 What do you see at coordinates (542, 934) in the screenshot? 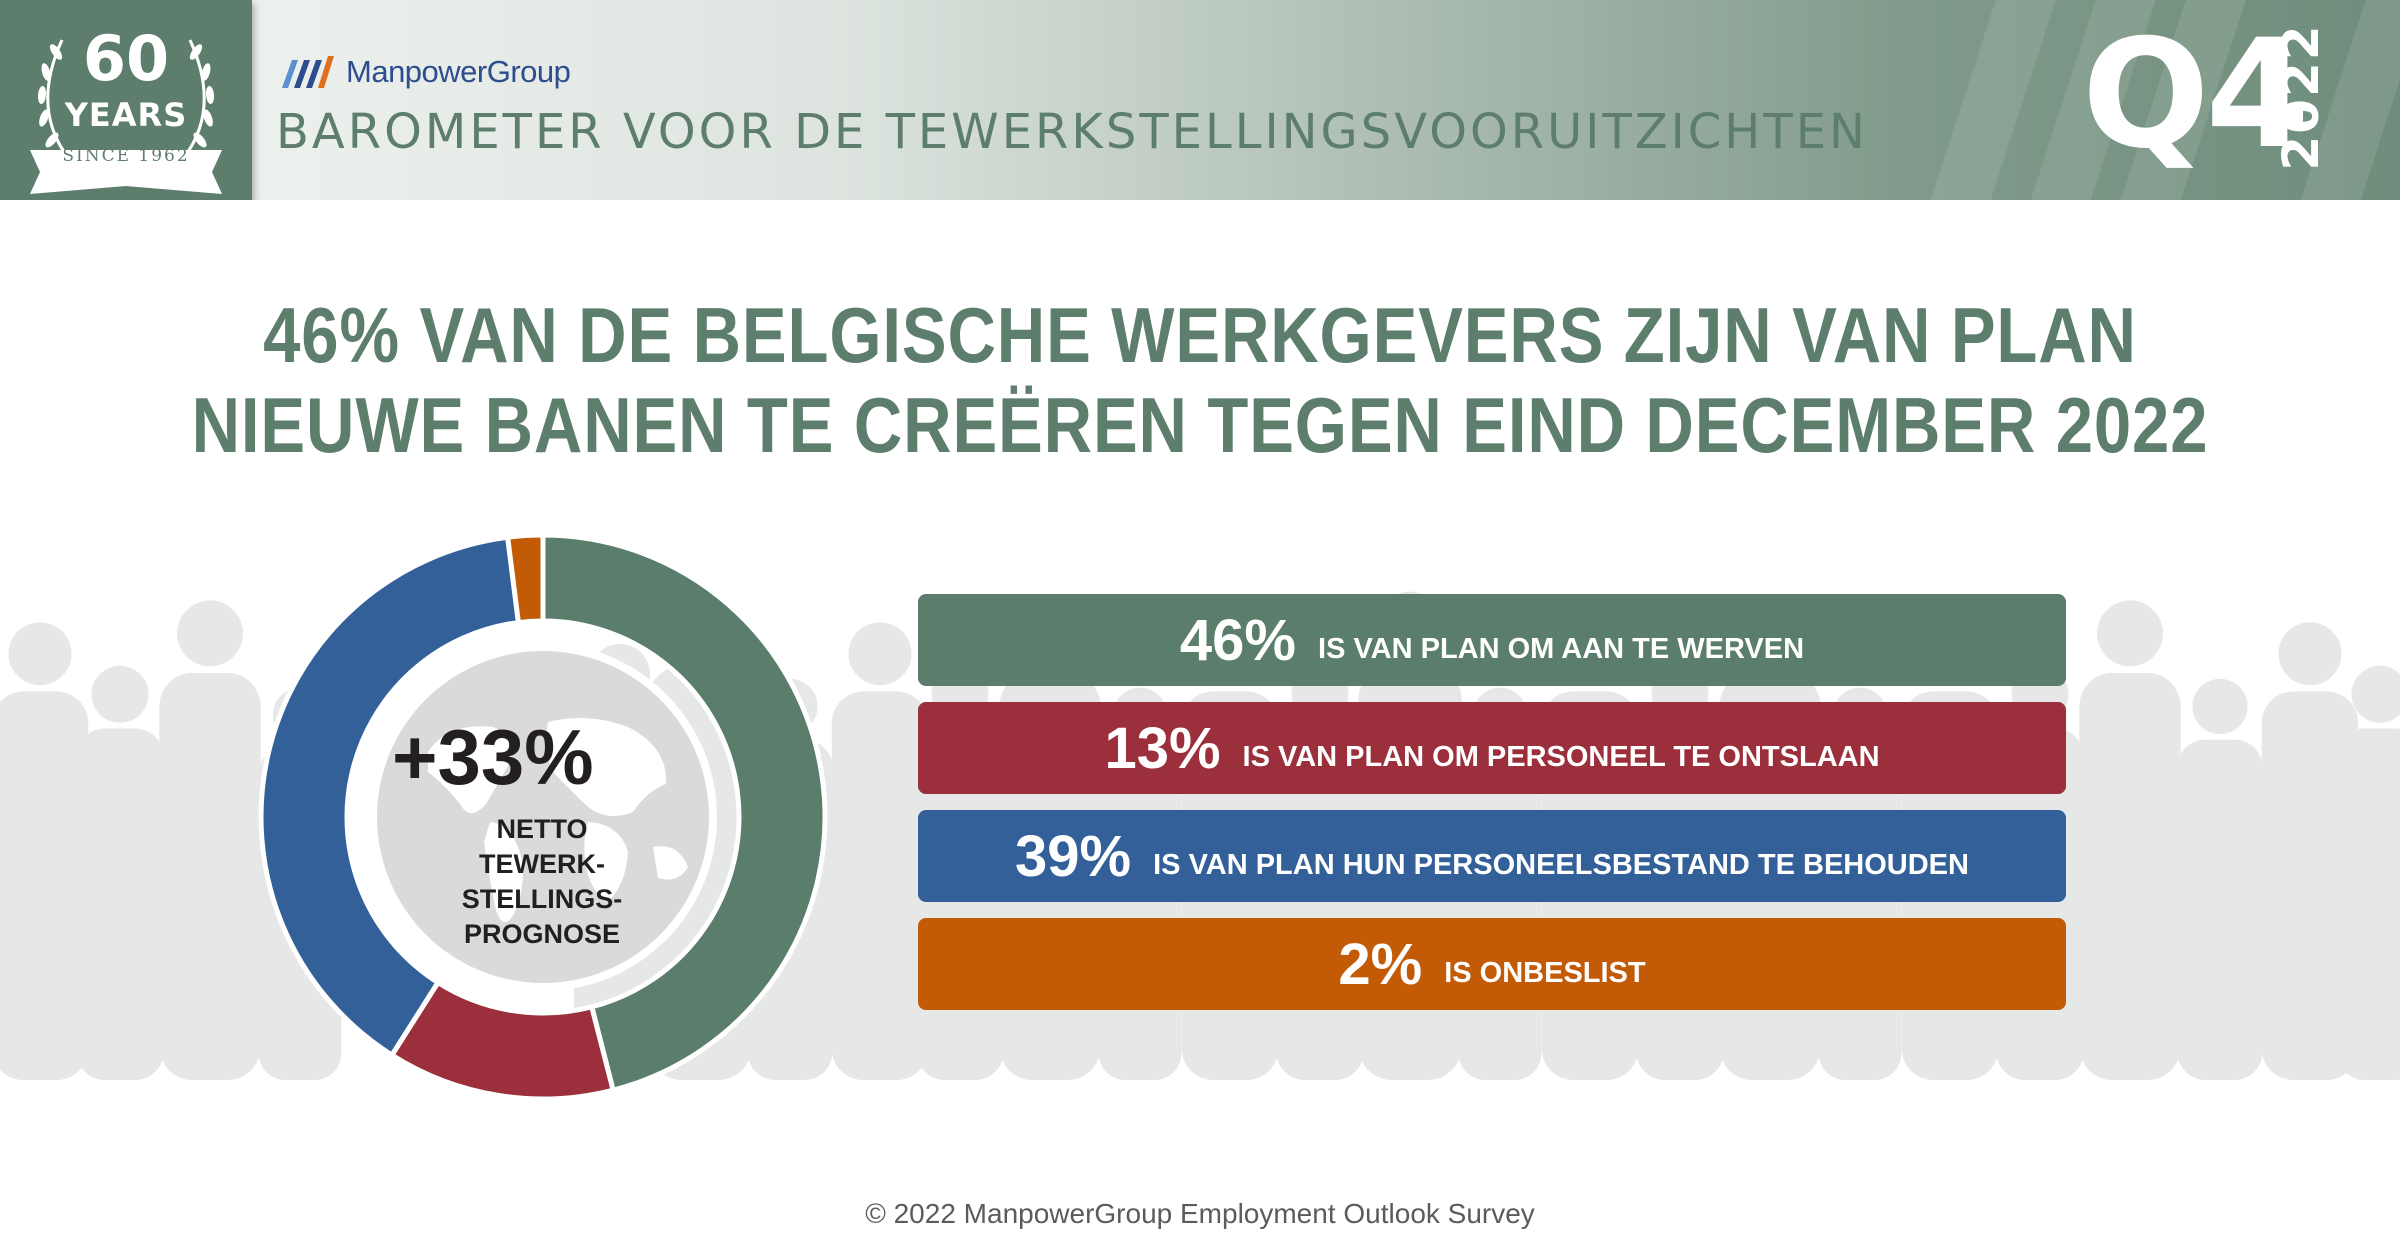
I see `net-outlook-label-line: PROGNOSE` at bounding box center [542, 934].